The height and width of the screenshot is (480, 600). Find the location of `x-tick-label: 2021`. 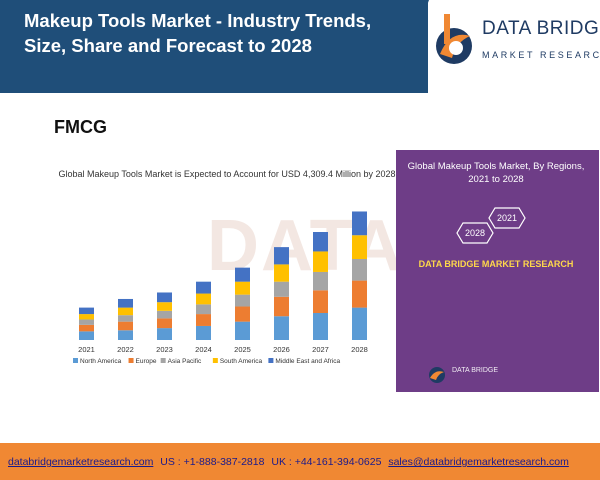

x-tick-label: 2021 is located at coordinates (86, 349).